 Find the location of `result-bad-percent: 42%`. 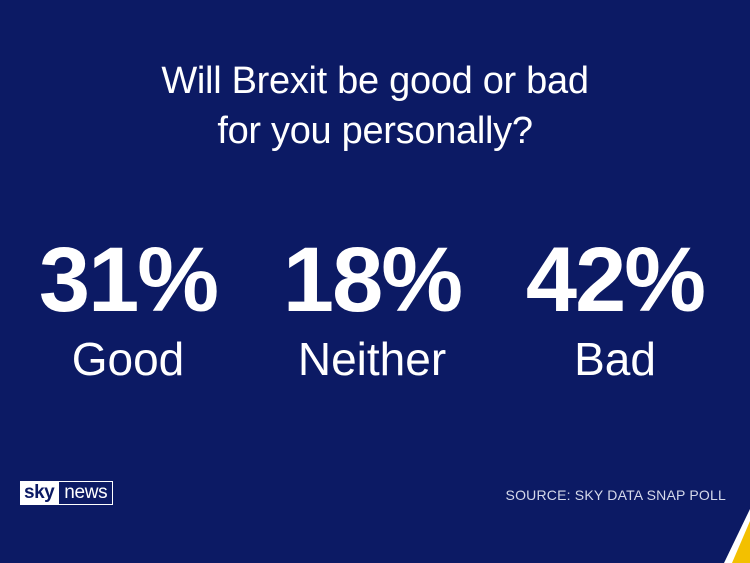

result-bad-percent: 42% is located at coordinates (615, 280).